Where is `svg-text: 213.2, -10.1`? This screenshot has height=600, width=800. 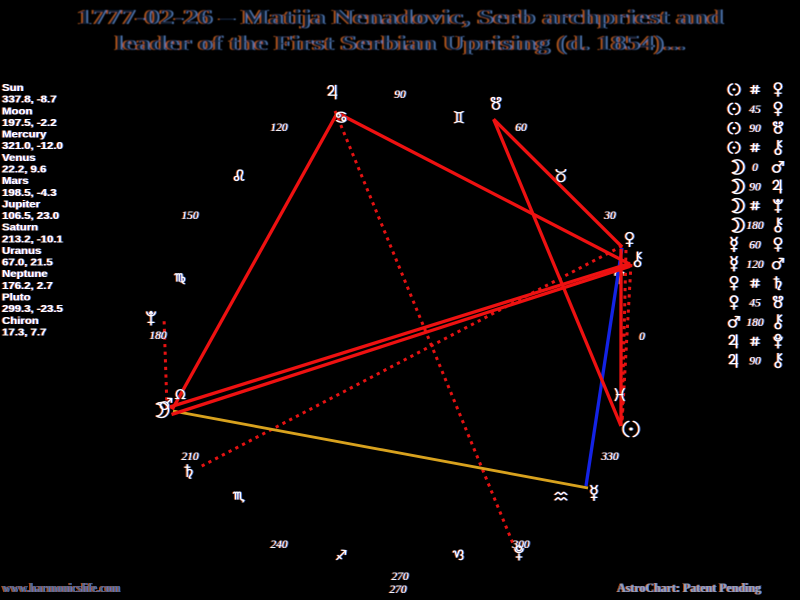
svg-text: 213.2, -10.1 is located at coordinates (32, 239).